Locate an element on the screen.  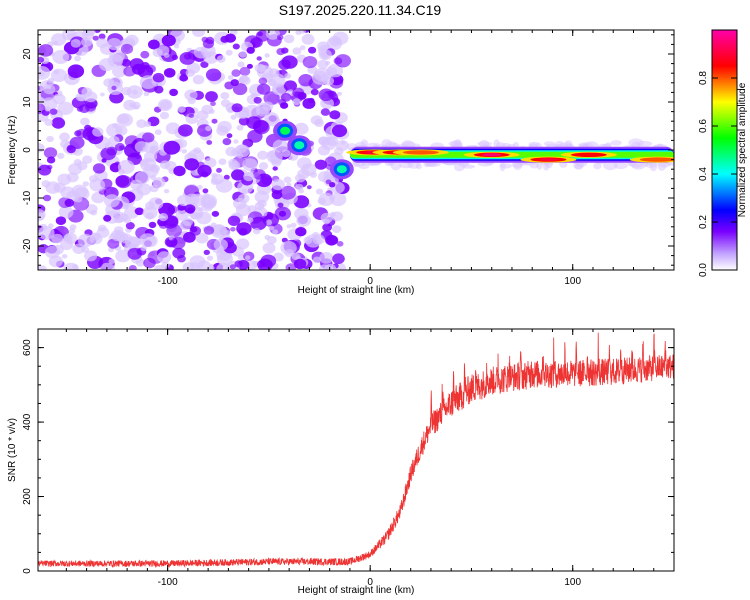
transition-blob is located at coordinates (341, 169).